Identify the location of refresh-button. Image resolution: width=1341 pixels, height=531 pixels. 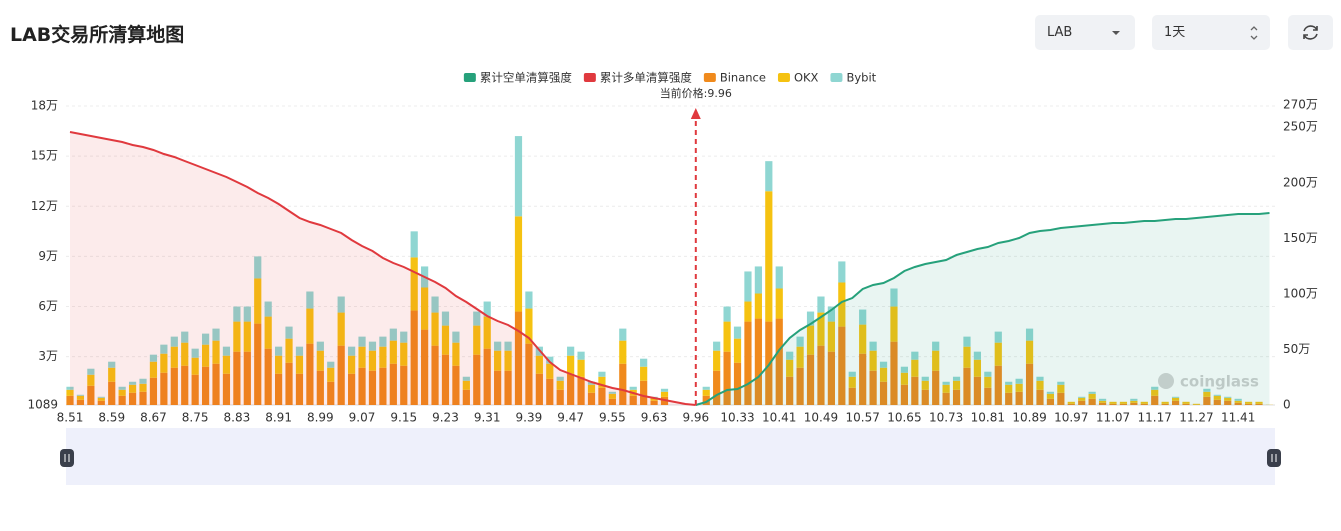
(1310, 32).